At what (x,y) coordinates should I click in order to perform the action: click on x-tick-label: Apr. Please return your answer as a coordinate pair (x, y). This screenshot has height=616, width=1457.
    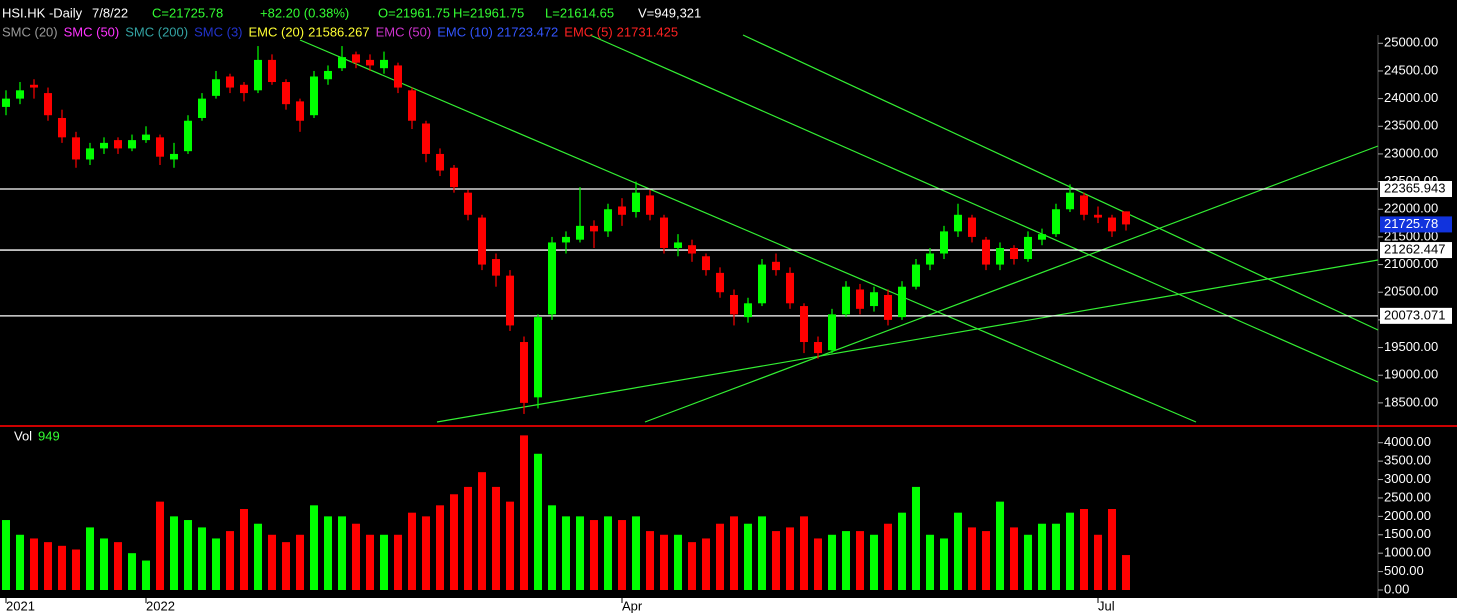
    Looking at the image, I should click on (632, 605).